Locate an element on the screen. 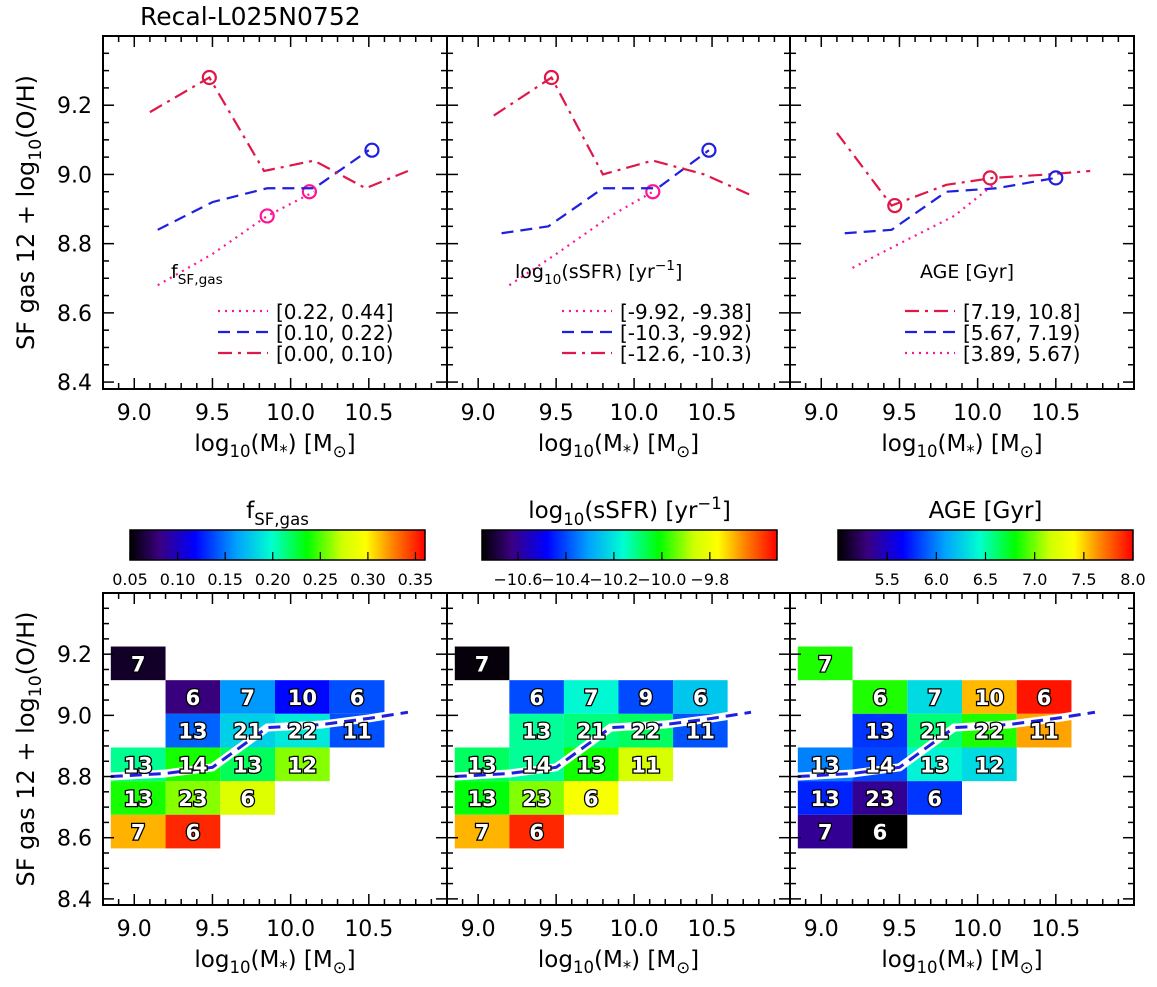  cell-count-label: 12 is located at coordinates (302, 765).